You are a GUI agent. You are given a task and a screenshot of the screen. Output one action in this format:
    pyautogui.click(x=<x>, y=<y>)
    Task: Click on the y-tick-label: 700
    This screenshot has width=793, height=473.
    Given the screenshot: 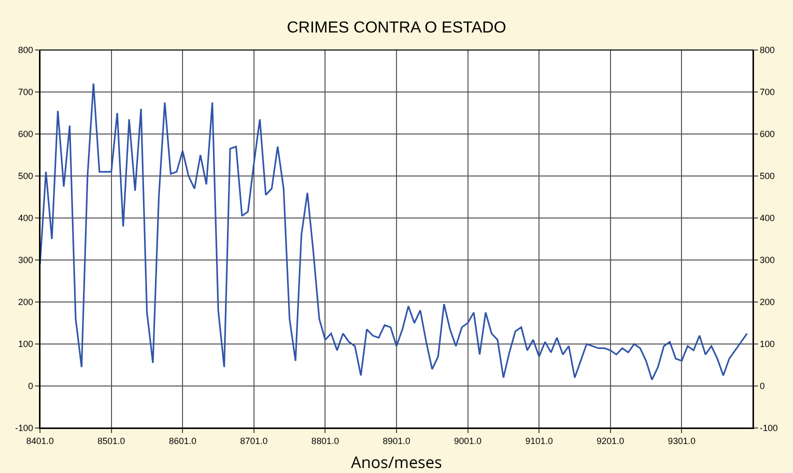 What is the action you would take?
    pyautogui.click(x=26, y=92)
    